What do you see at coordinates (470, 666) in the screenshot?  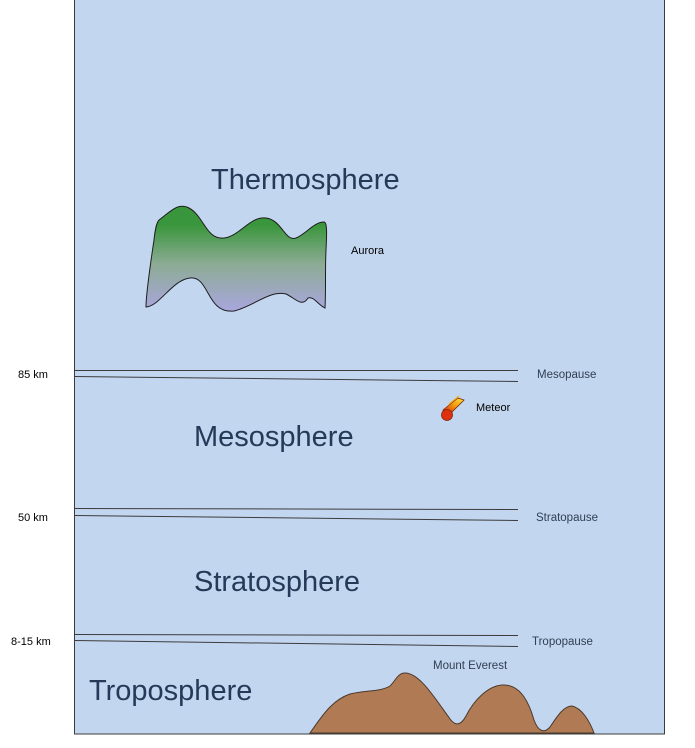 I see `mountain-label: Mount Everest` at bounding box center [470, 666].